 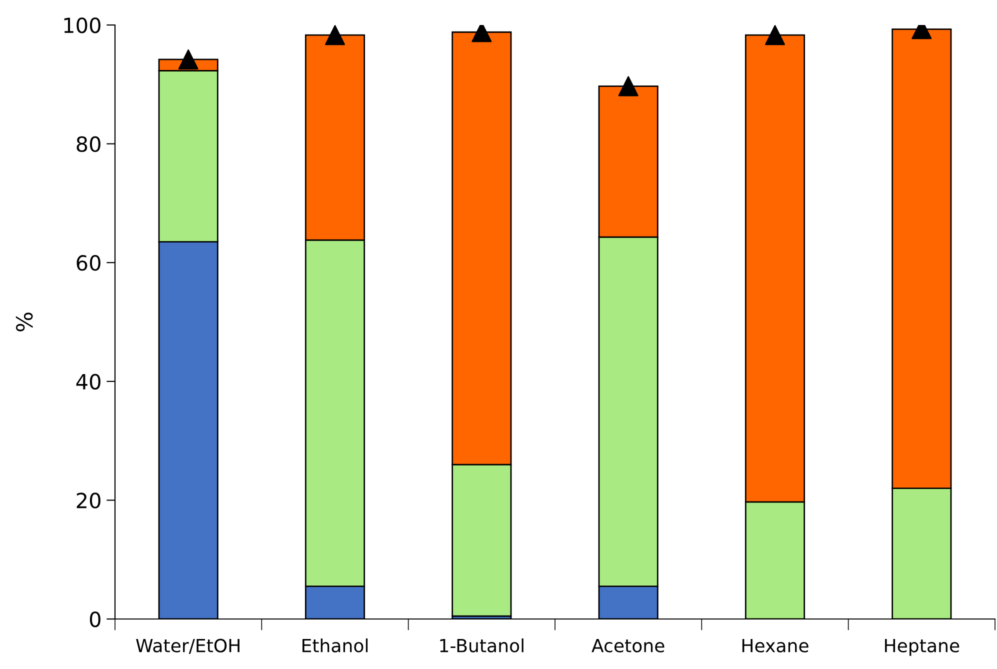 What do you see at coordinates (335, 645) in the screenshot?
I see `x-tick-label: Ethanol` at bounding box center [335, 645].